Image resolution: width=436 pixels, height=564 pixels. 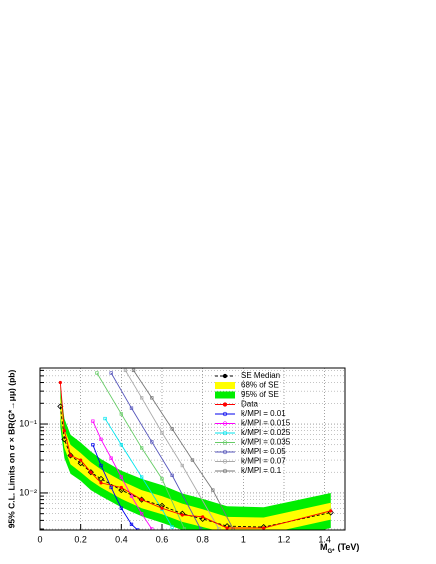 I want to click on x-label-main: M, so click(x=324, y=547).